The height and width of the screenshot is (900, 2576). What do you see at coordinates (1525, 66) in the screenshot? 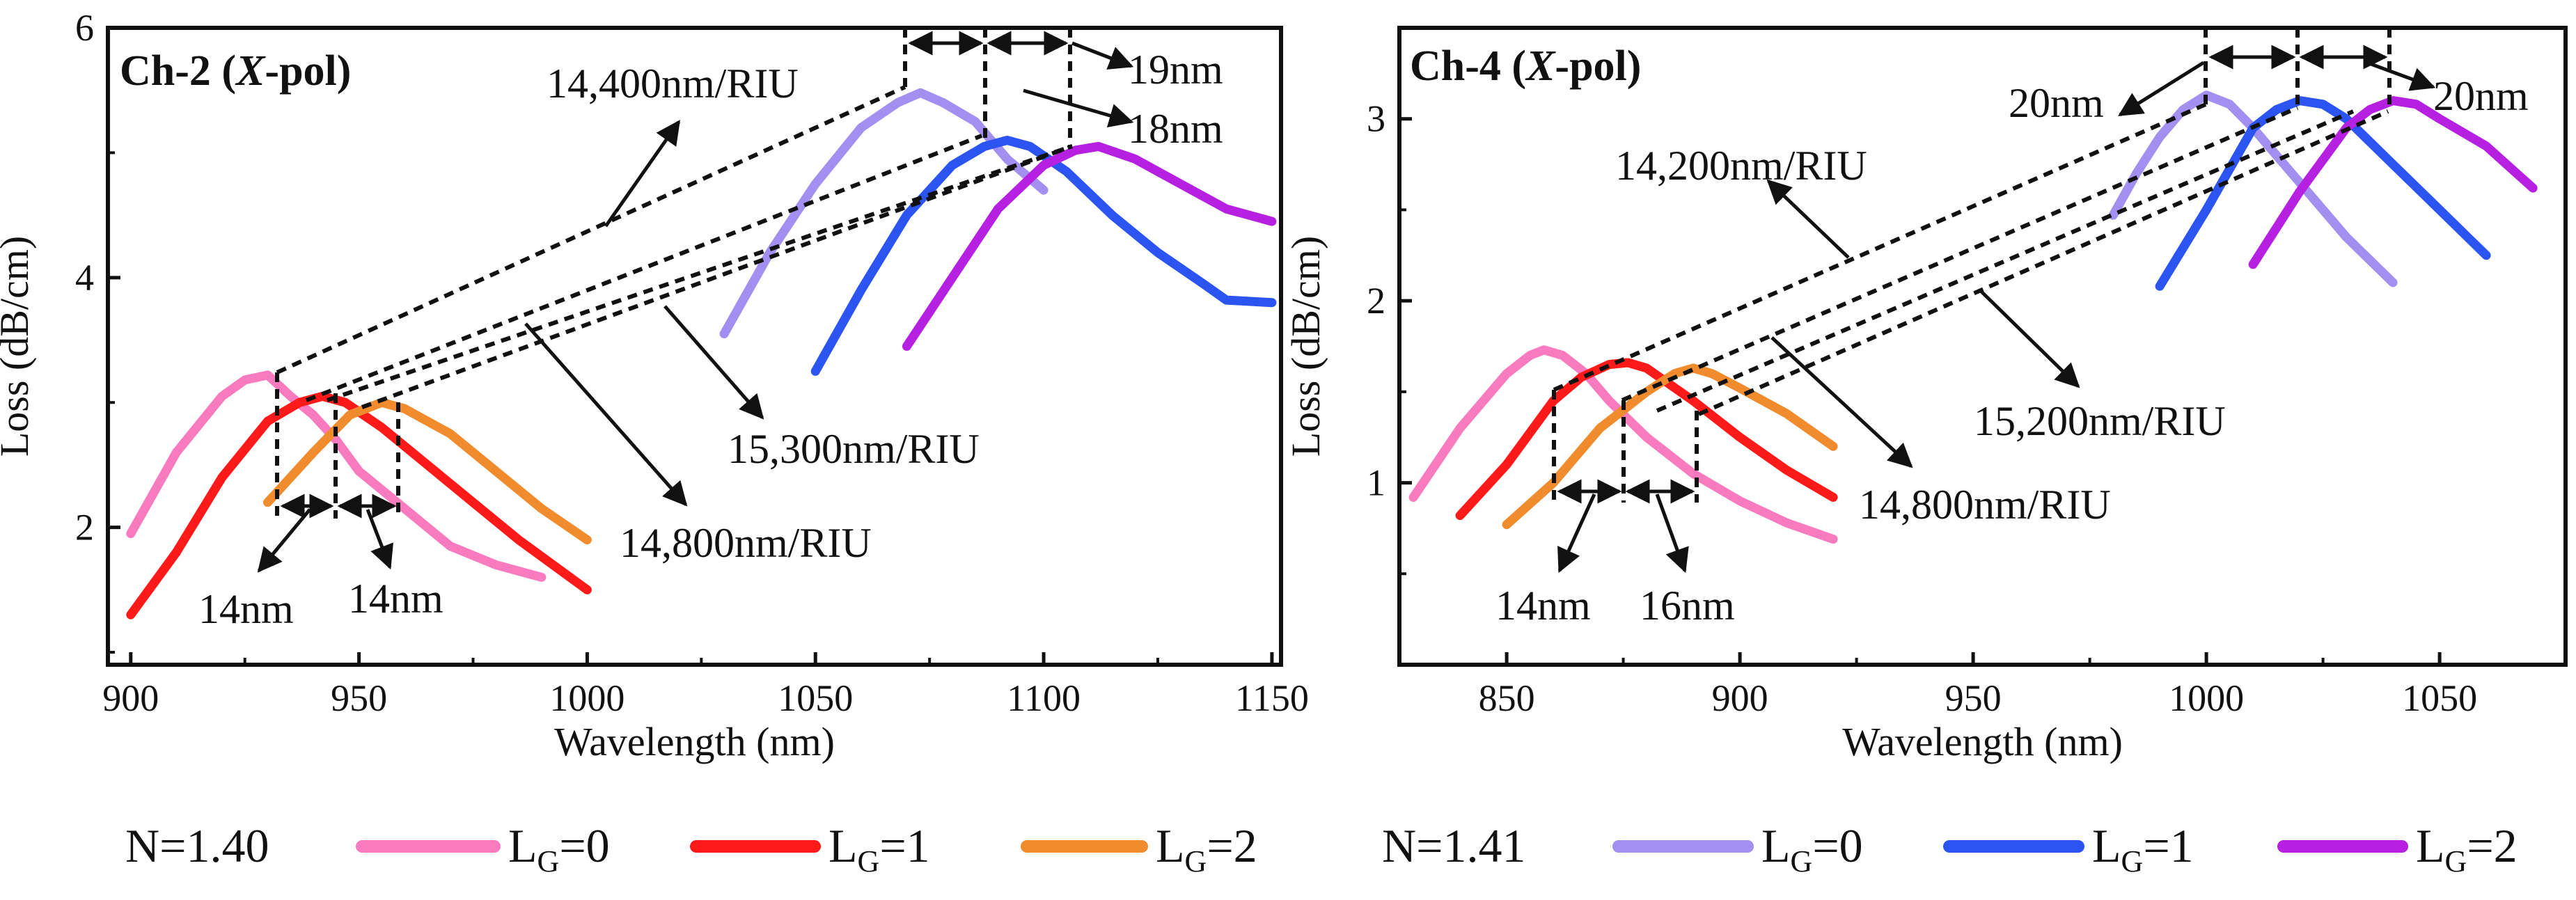
I see `panel-title: Ch-4 (X-pol)` at bounding box center [1525, 66].